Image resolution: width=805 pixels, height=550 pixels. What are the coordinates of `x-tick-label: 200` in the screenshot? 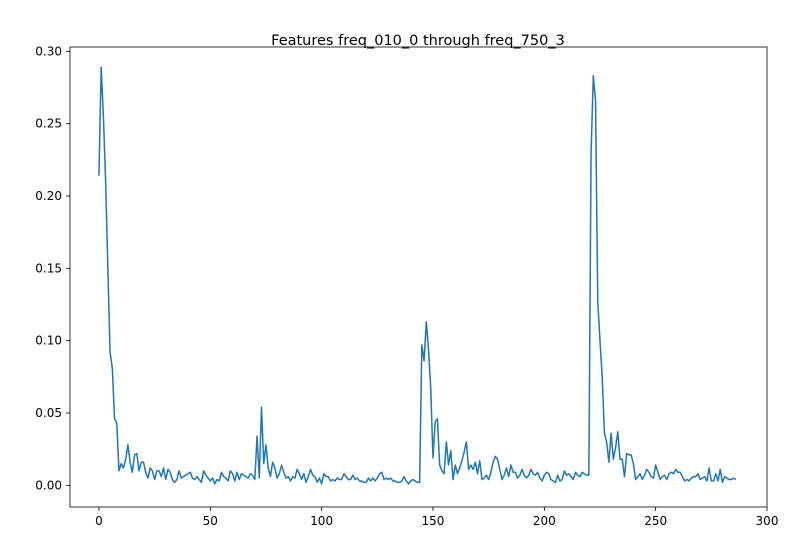 It's located at (544, 521).